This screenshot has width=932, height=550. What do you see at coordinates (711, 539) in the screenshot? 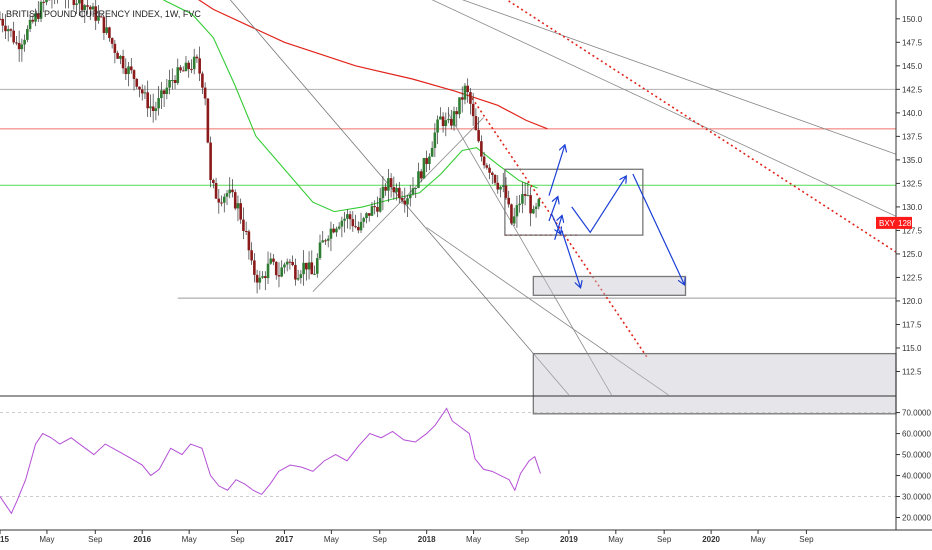
I see `x-tick-label: 2020` at bounding box center [711, 539].